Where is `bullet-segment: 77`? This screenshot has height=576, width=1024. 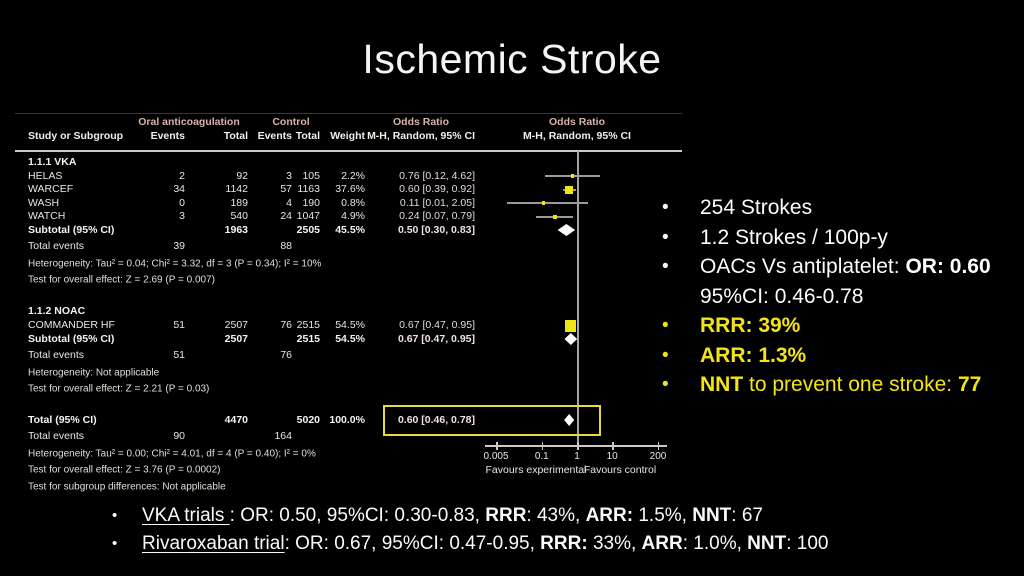
bullet-segment: 77 is located at coordinates (969, 384).